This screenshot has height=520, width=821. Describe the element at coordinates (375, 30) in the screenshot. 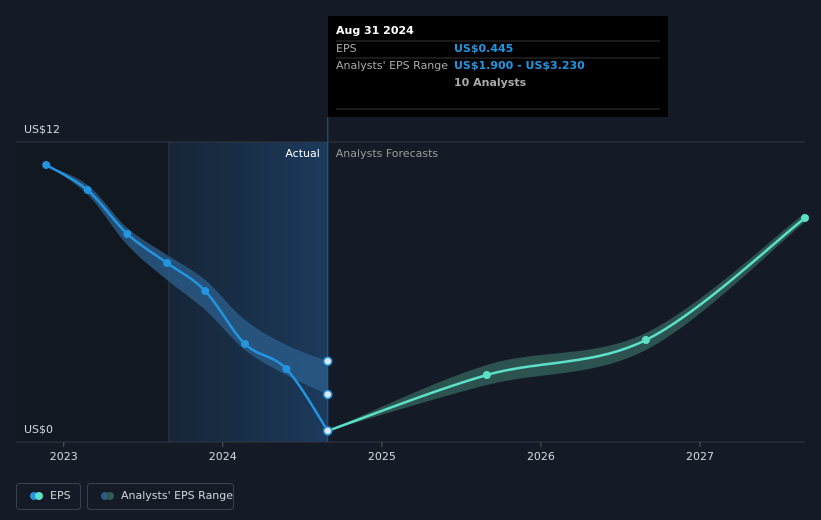

I see `tooltip-date: Aug 31 2024` at that location.